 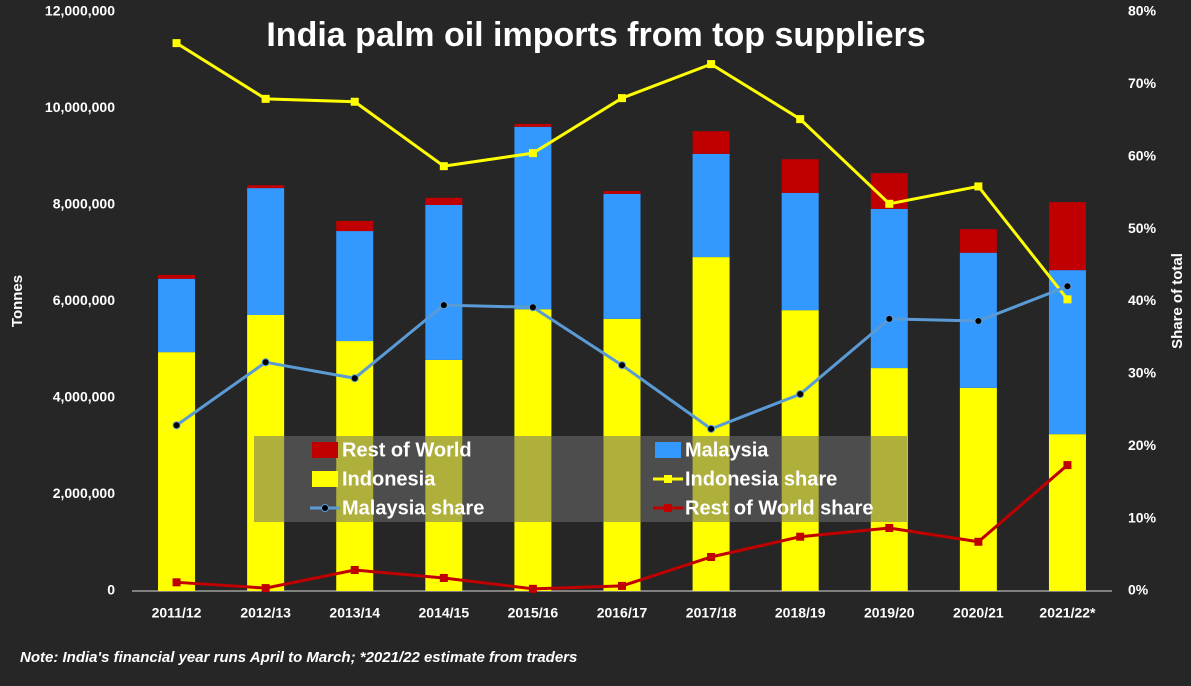 What do you see at coordinates (800, 613) in the screenshot?
I see `x-tick-label: 2018/19` at bounding box center [800, 613].